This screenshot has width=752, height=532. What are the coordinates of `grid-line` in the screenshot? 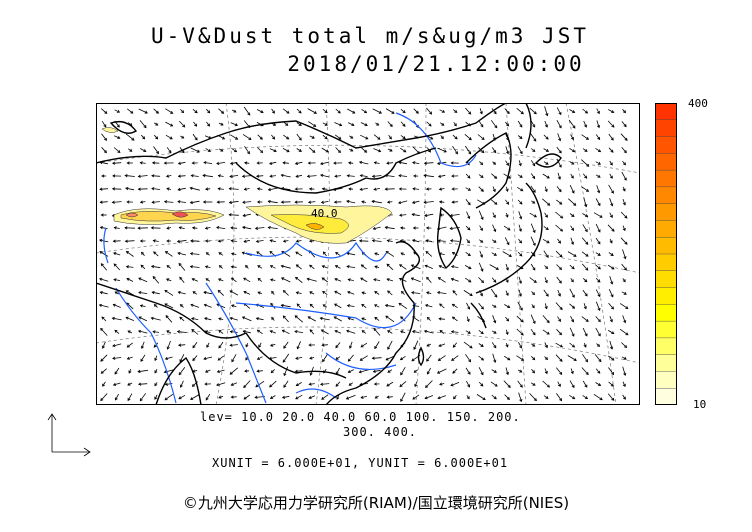 It's located at (322, 254).